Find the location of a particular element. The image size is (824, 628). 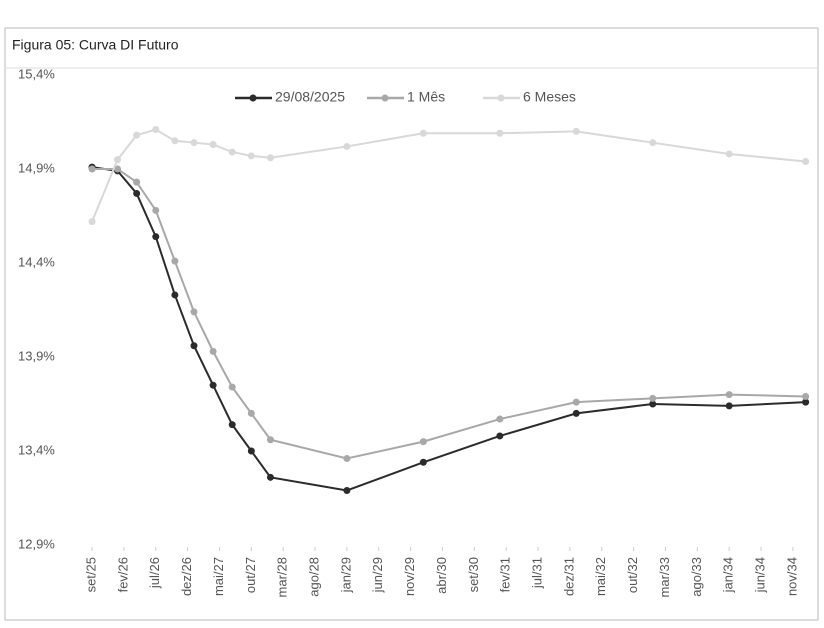

x-tick-label: mar/28 is located at coordinates (282, 577).